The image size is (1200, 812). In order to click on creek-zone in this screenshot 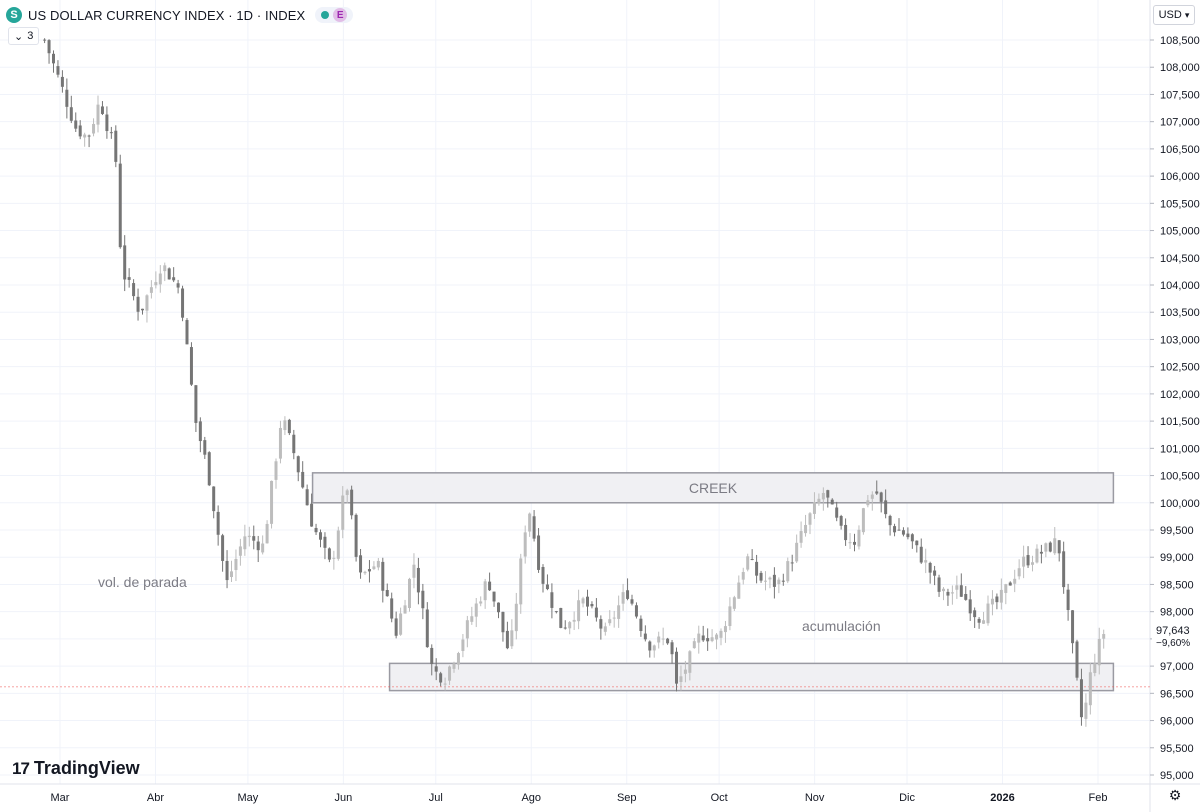, I will do `click(713, 488)`.